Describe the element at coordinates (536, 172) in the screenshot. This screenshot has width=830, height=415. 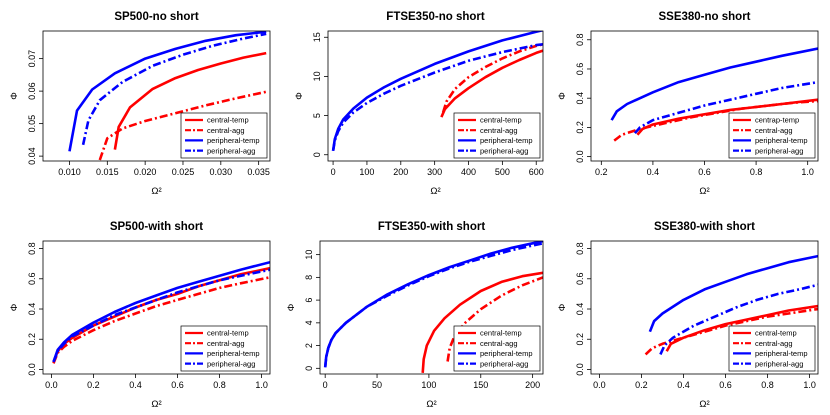
I see `x-tick-label: 600` at that location.